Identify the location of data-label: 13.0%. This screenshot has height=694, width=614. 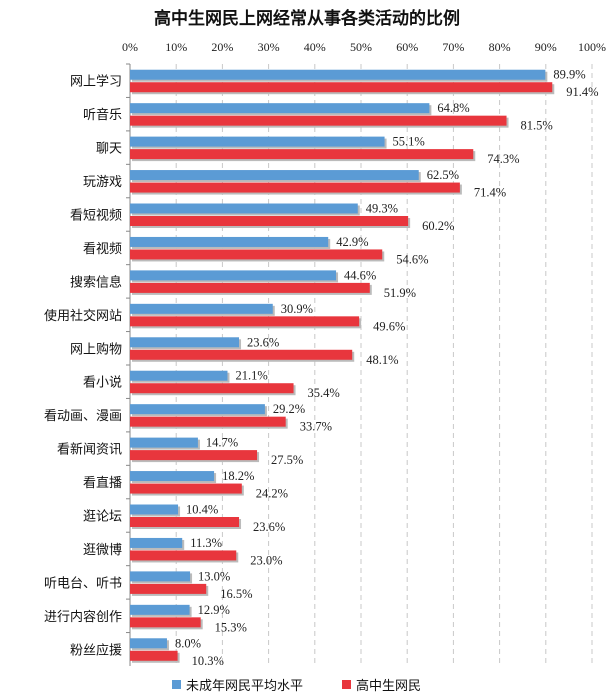
(214, 576).